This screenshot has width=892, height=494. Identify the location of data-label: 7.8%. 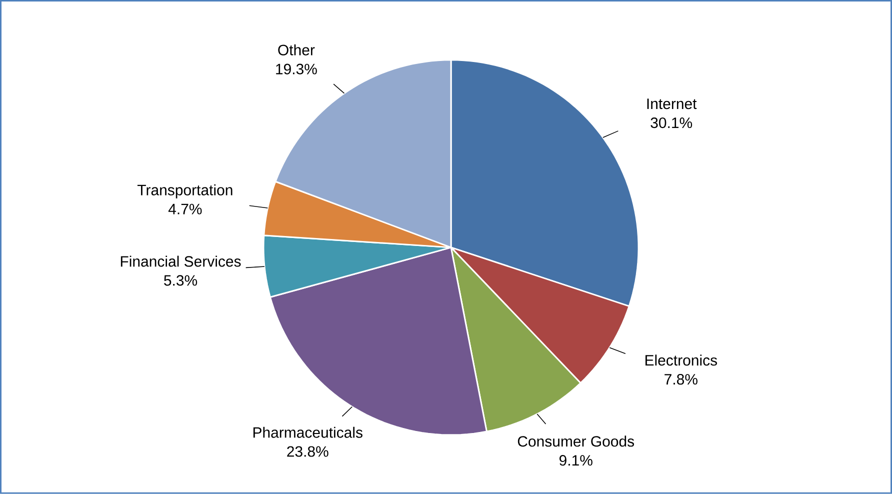
(681, 379).